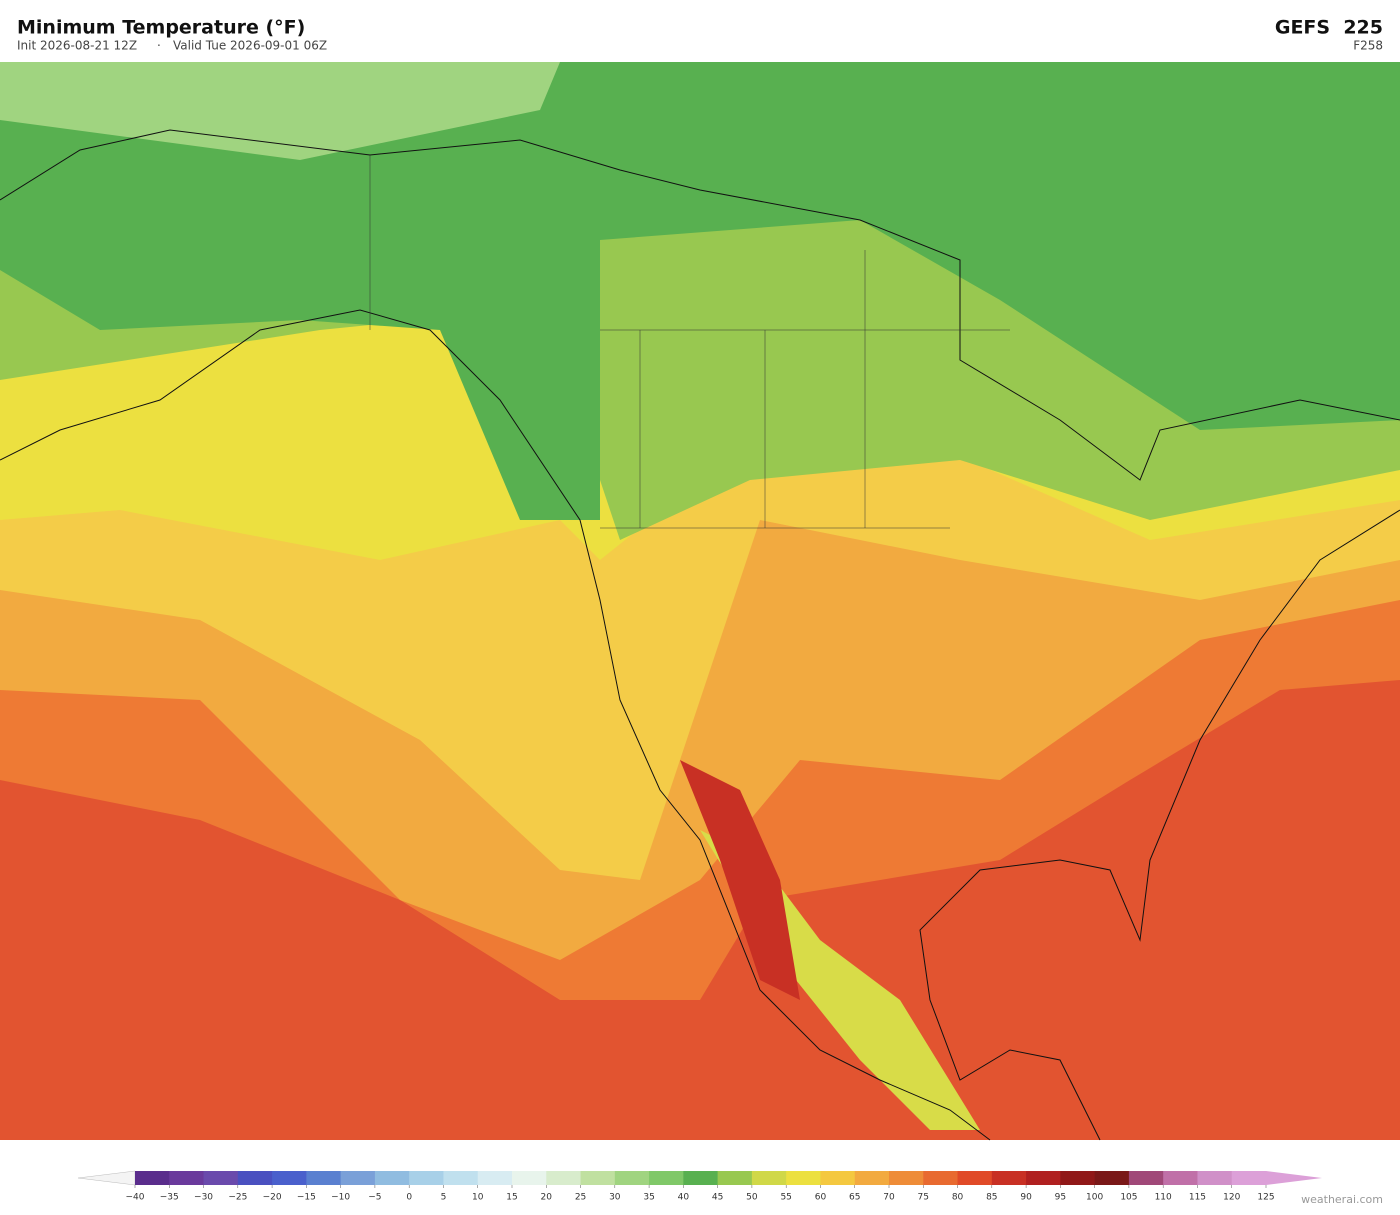  Describe the element at coordinates (106, 1178) in the screenshot. I see `colorbar-under` at that location.